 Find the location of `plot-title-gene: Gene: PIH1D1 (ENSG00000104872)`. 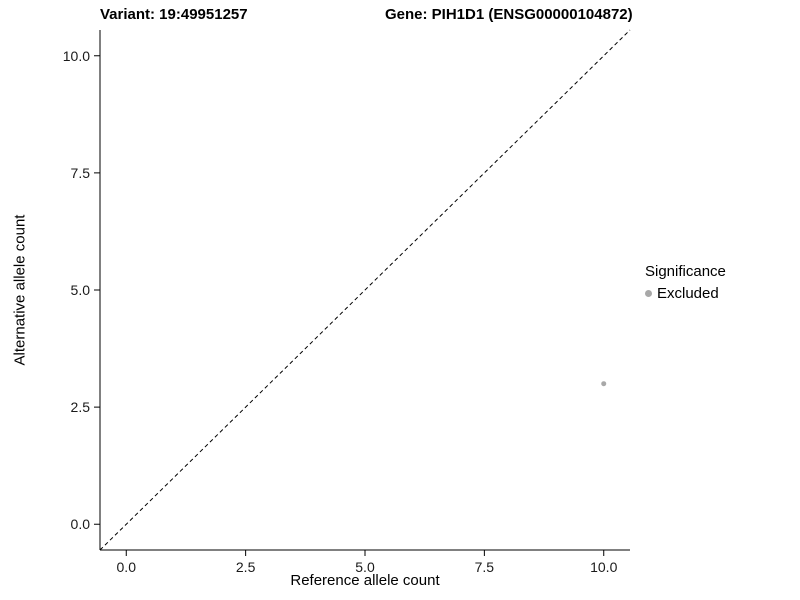

plot-title-gene: Gene: PIH1D1 (ENSG00000104872) is located at coordinates (509, 14).